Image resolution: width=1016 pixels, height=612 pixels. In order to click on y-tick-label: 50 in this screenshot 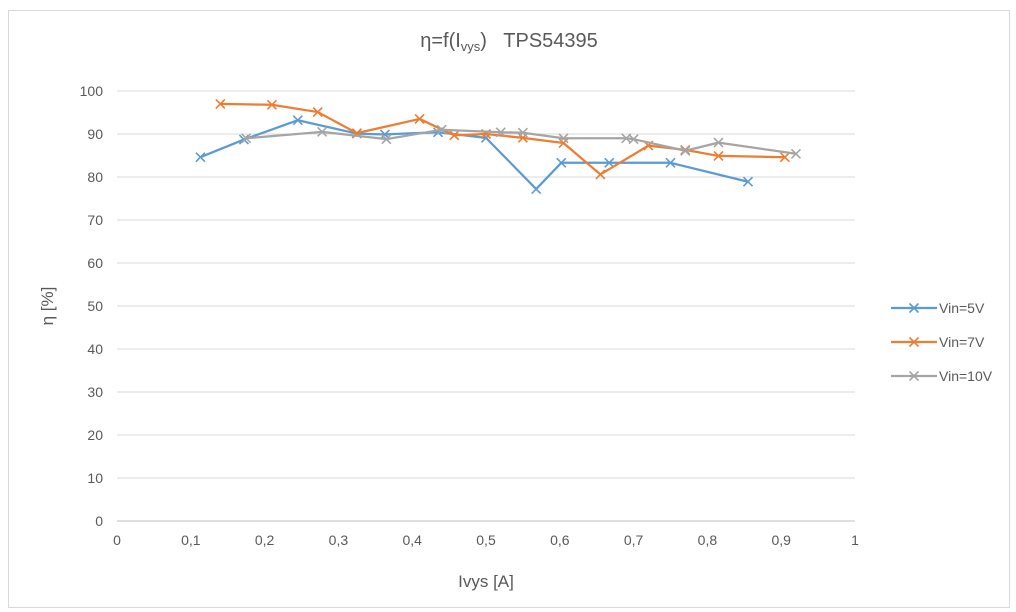, I will do `click(95, 306)`.